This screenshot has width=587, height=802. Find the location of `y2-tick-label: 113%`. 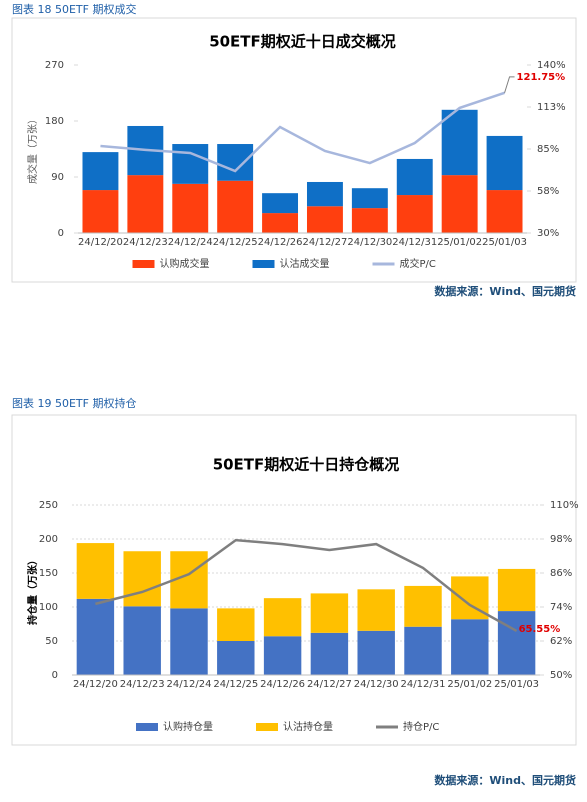

y2-tick-label: 113% is located at coordinates (551, 107).